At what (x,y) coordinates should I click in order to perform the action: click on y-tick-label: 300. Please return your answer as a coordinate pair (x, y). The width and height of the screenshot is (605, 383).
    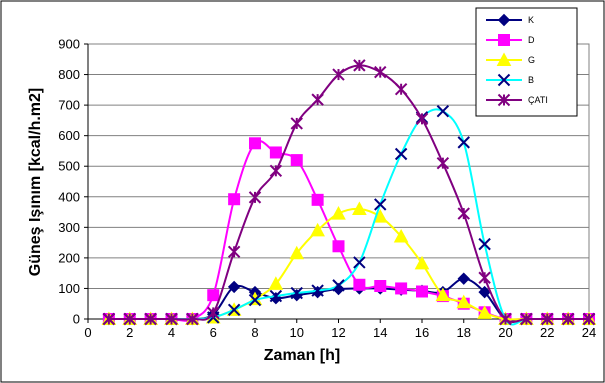
    Looking at the image, I should click on (69, 227).